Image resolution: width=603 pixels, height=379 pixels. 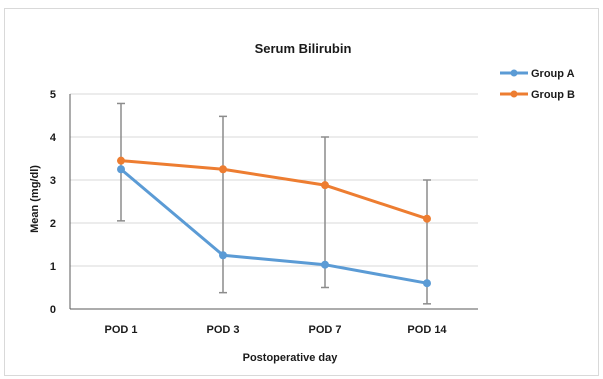 I want to click on y-tick-label: 4, so click(x=53, y=138).